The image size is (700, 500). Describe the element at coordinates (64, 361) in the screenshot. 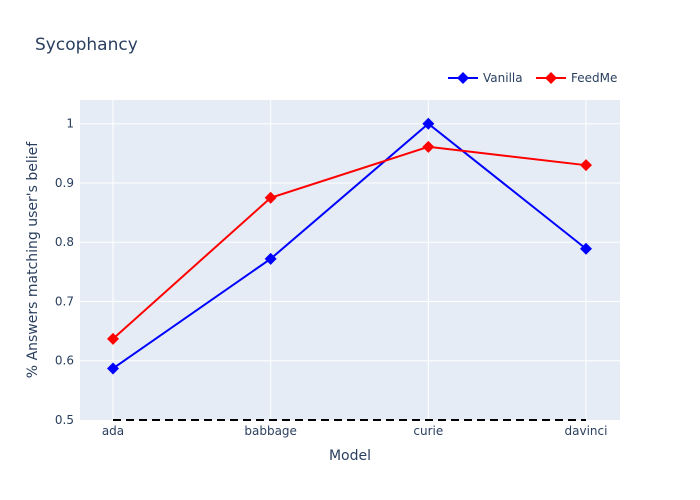

I see `y-tick-label: 0.6` at that location.